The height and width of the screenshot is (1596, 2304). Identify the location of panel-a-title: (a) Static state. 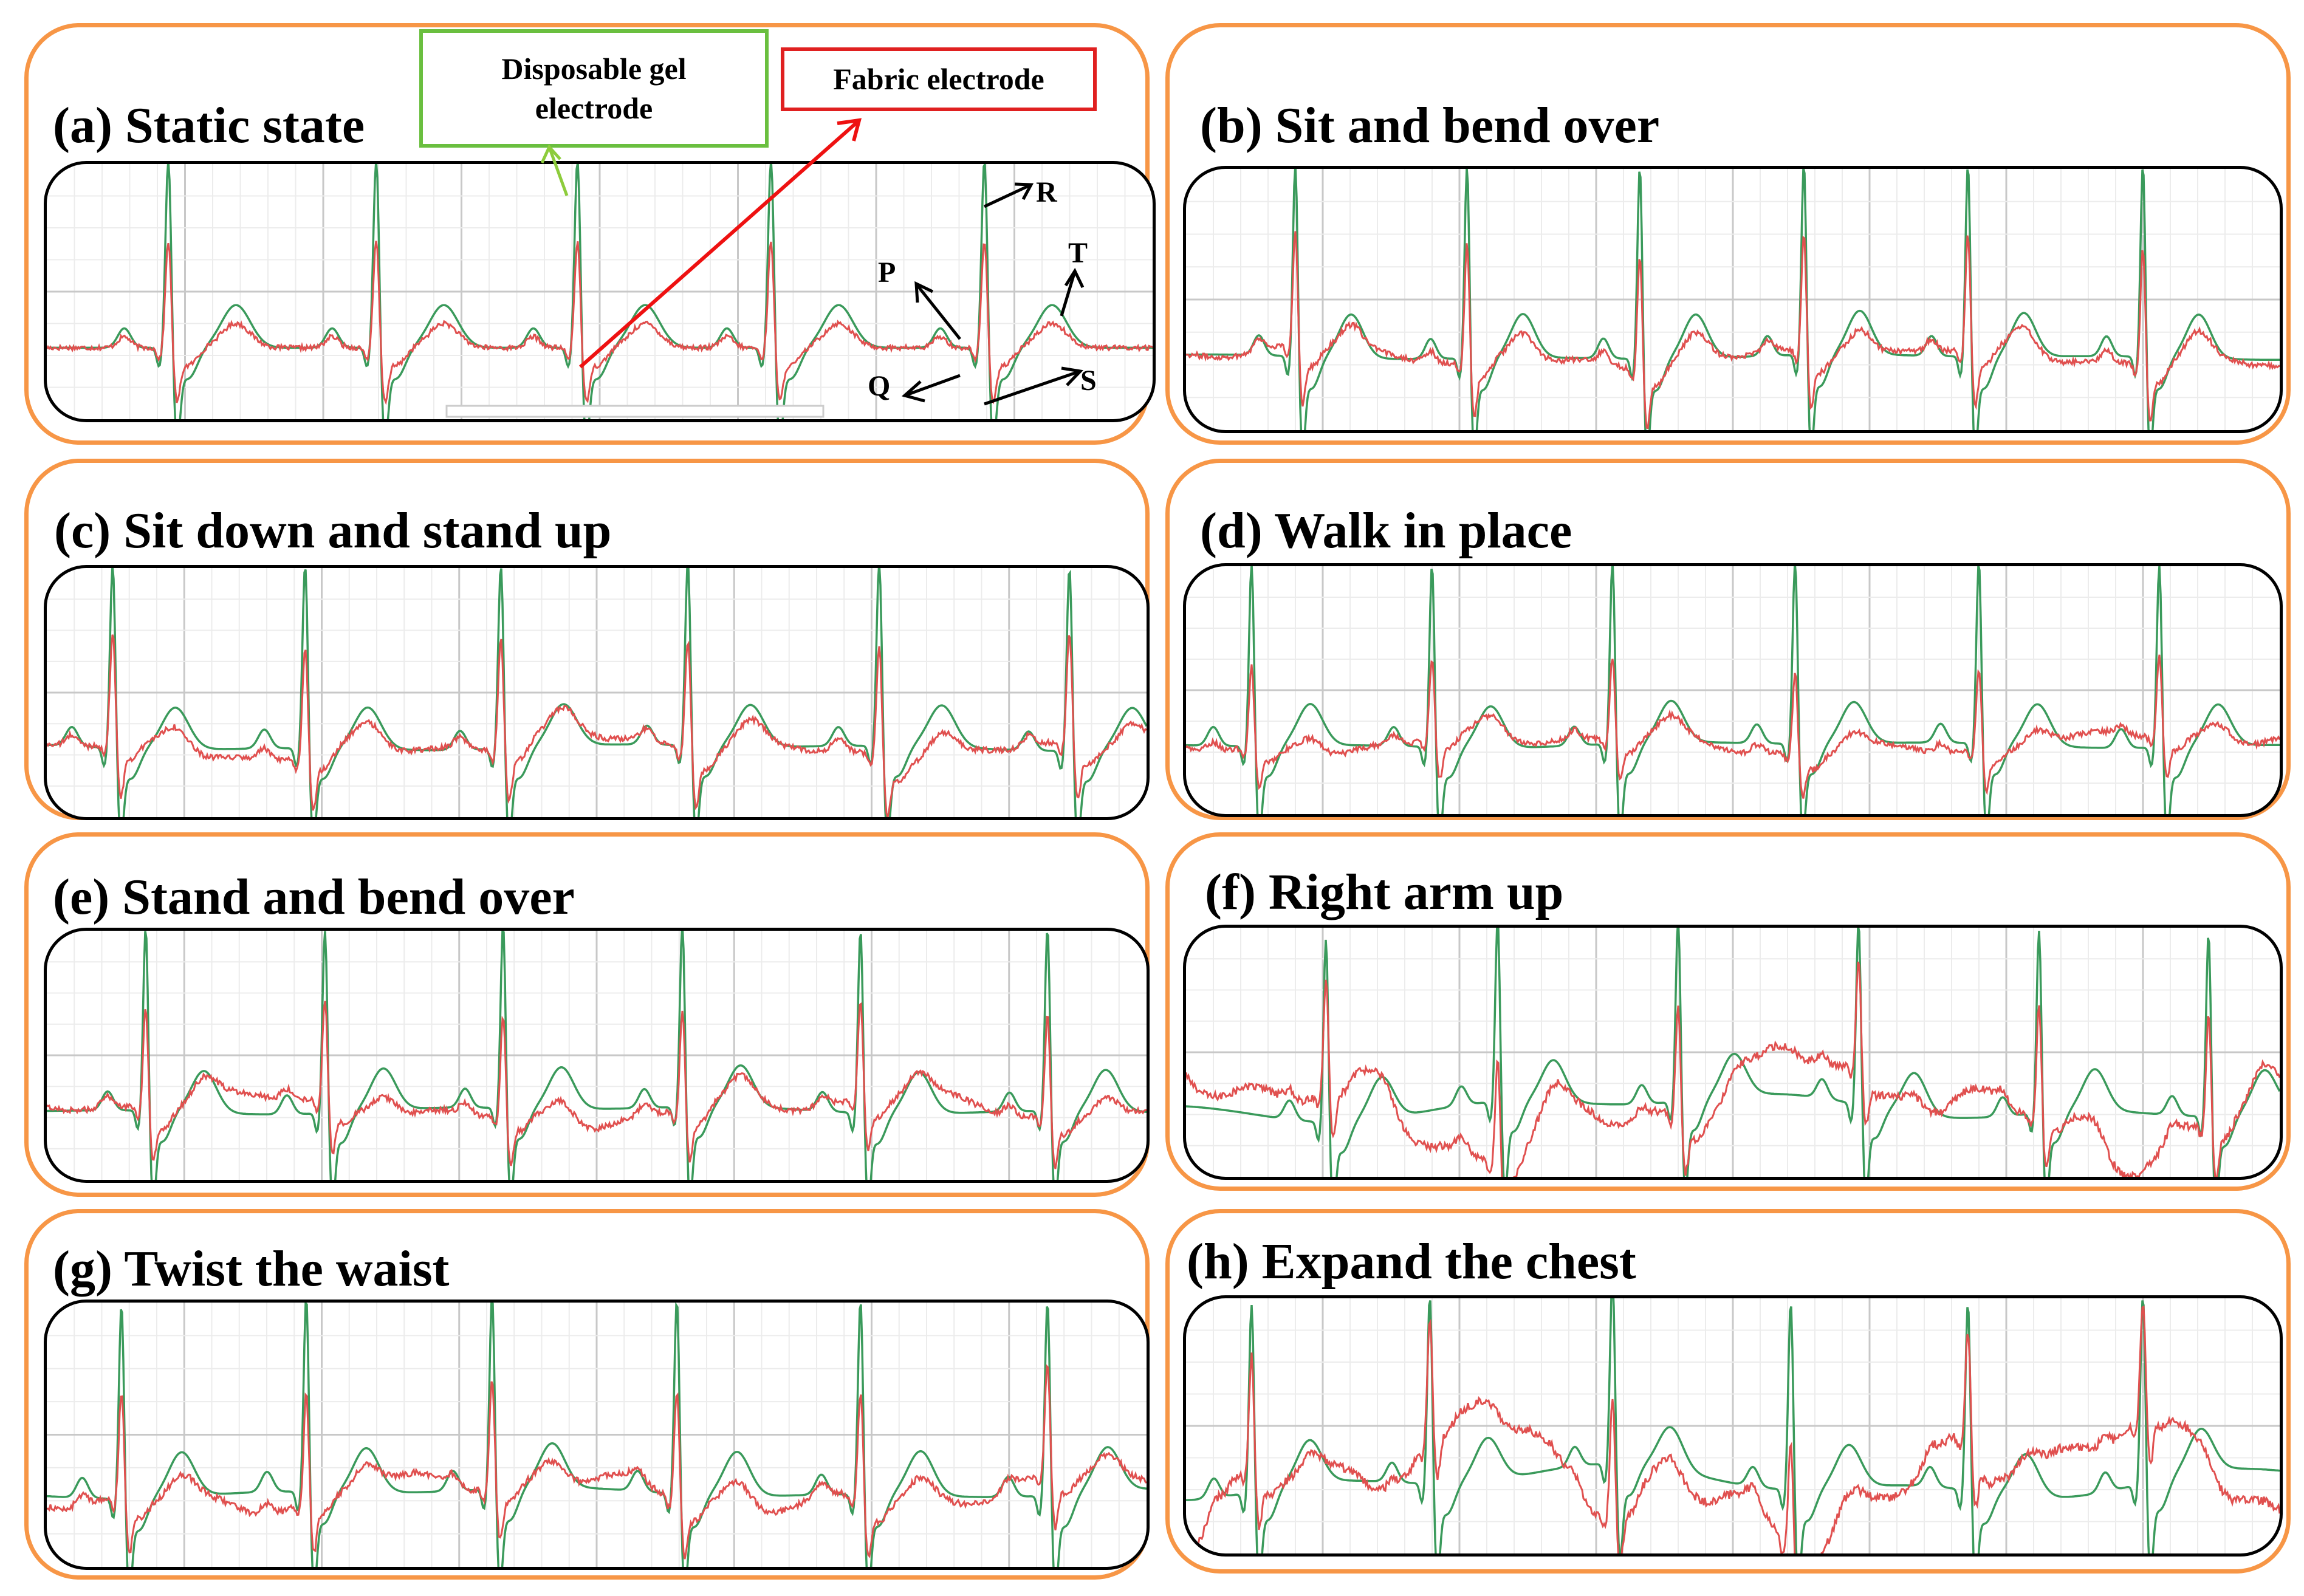
(209, 125).